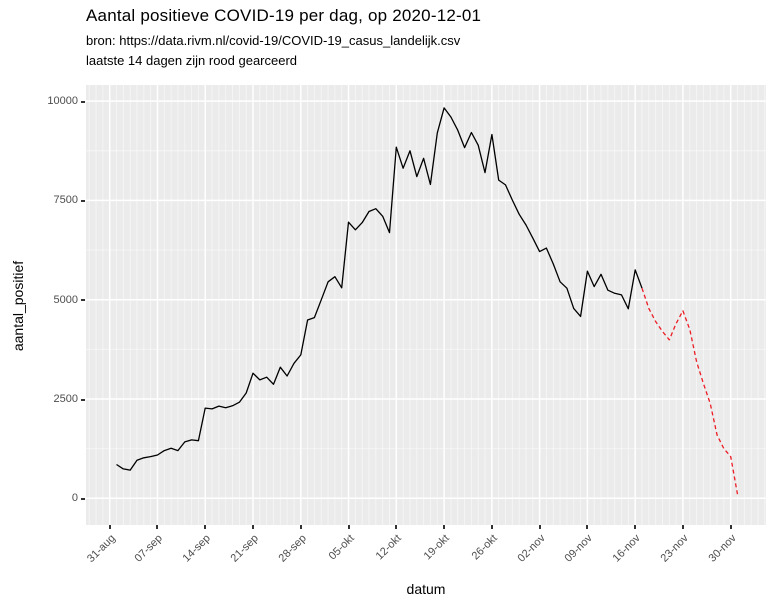 The height and width of the screenshot is (606, 772). What do you see at coordinates (65, 200) in the screenshot?
I see `y-tick-label: 7500` at bounding box center [65, 200].